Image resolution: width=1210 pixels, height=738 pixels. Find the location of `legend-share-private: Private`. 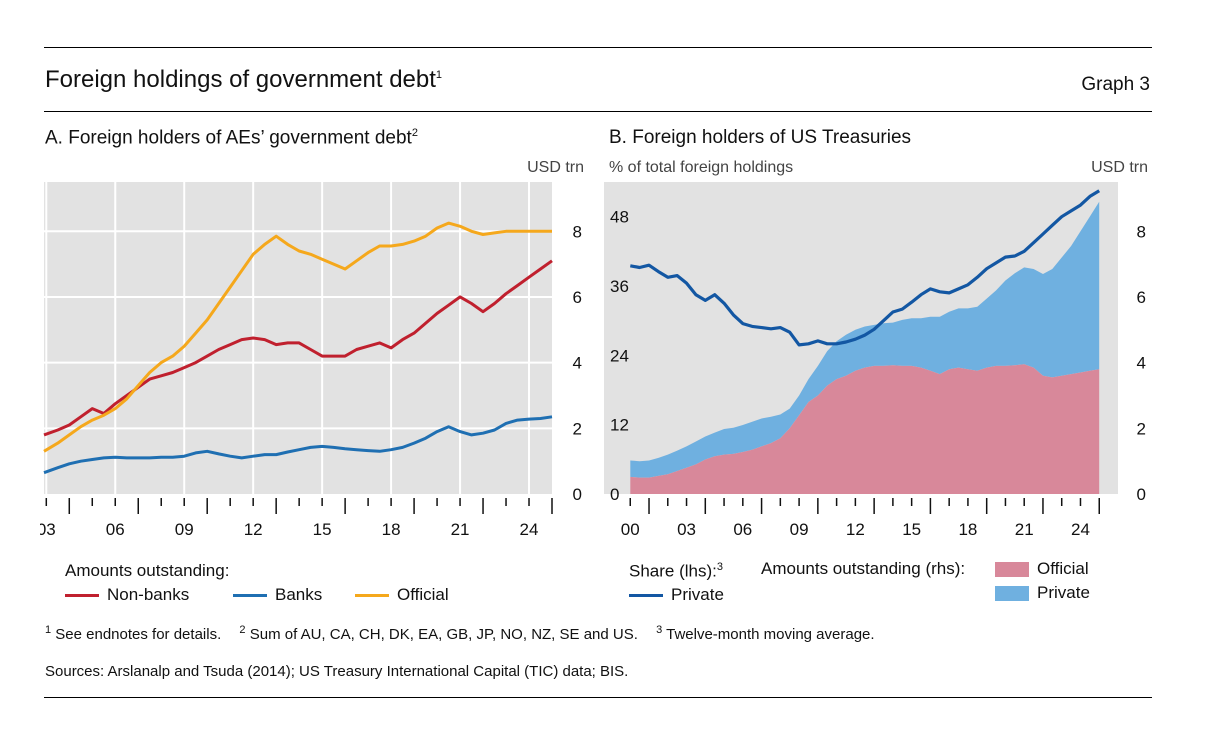

legend-share-private: Private is located at coordinates (676, 595).